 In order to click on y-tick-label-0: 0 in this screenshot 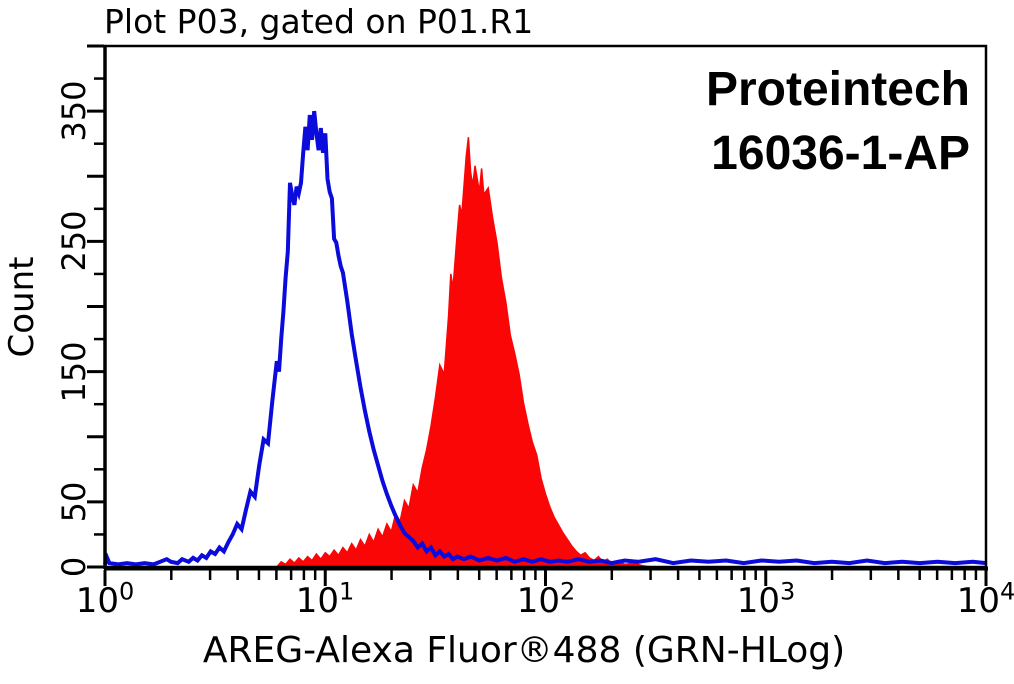, I will do `click(74, 567)`.